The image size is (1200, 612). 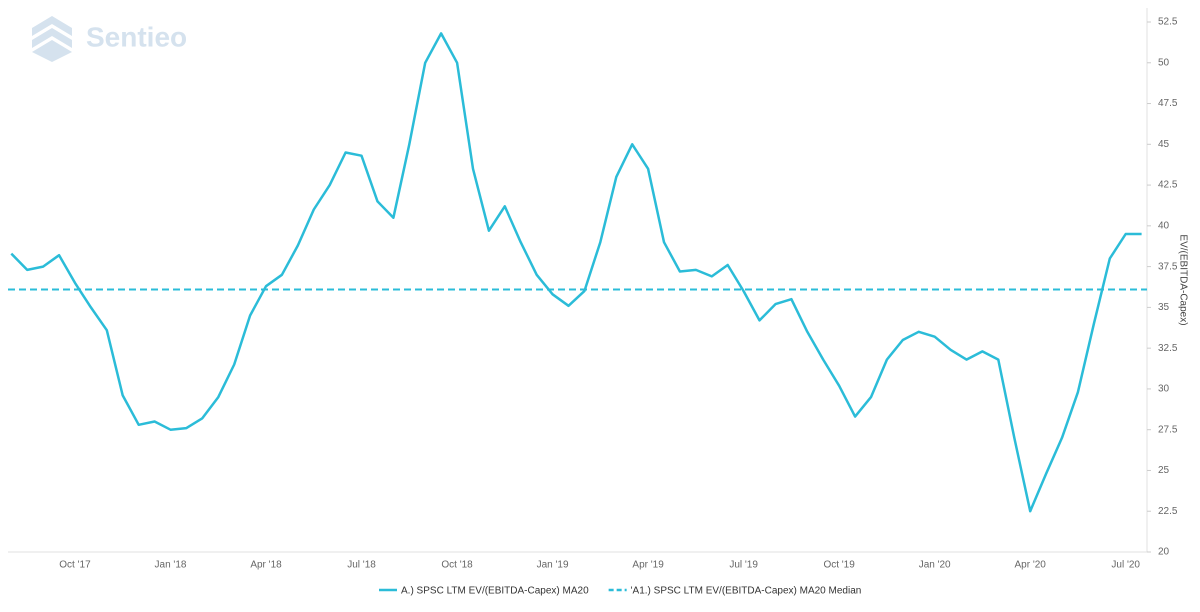 What do you see at coordinates (52, 39) in the screenshot?
I see `logo-icon` at bounding box center [52, 39].